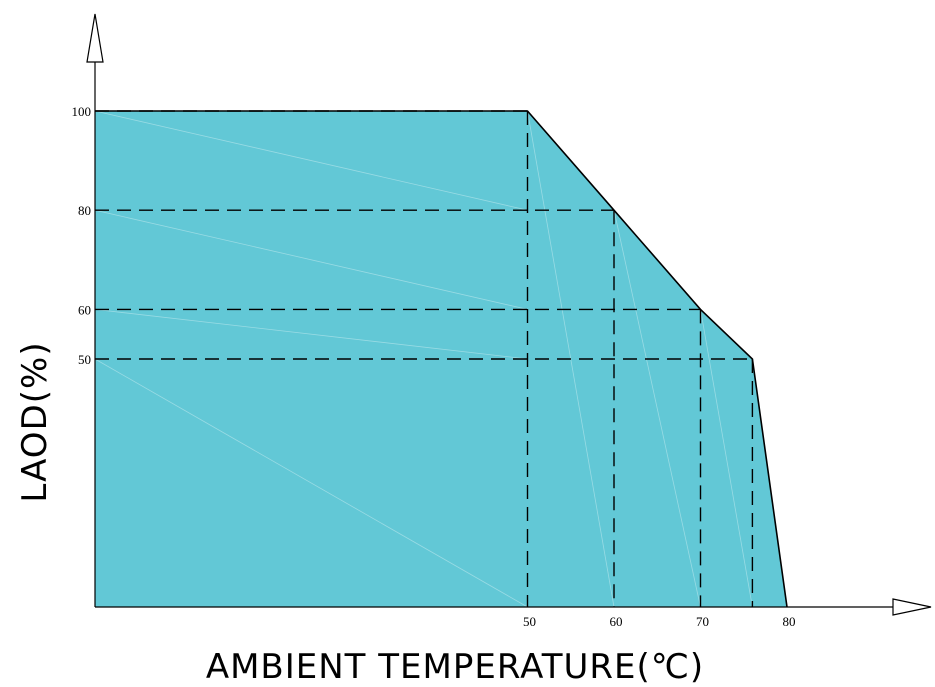  What do you see at coordinates (84, 210) in the screenshot?
I see `y-tick-label: 80` at bounding box center [84, 210].